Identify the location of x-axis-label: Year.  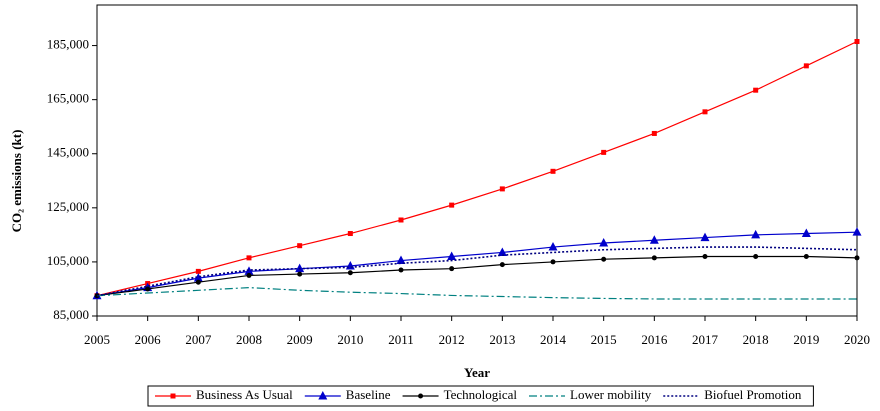
(477, 372).